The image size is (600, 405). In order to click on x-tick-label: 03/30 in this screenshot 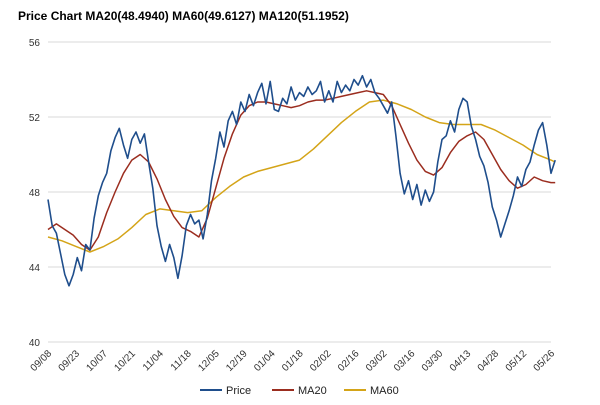, I will do `click(433, 361)`.